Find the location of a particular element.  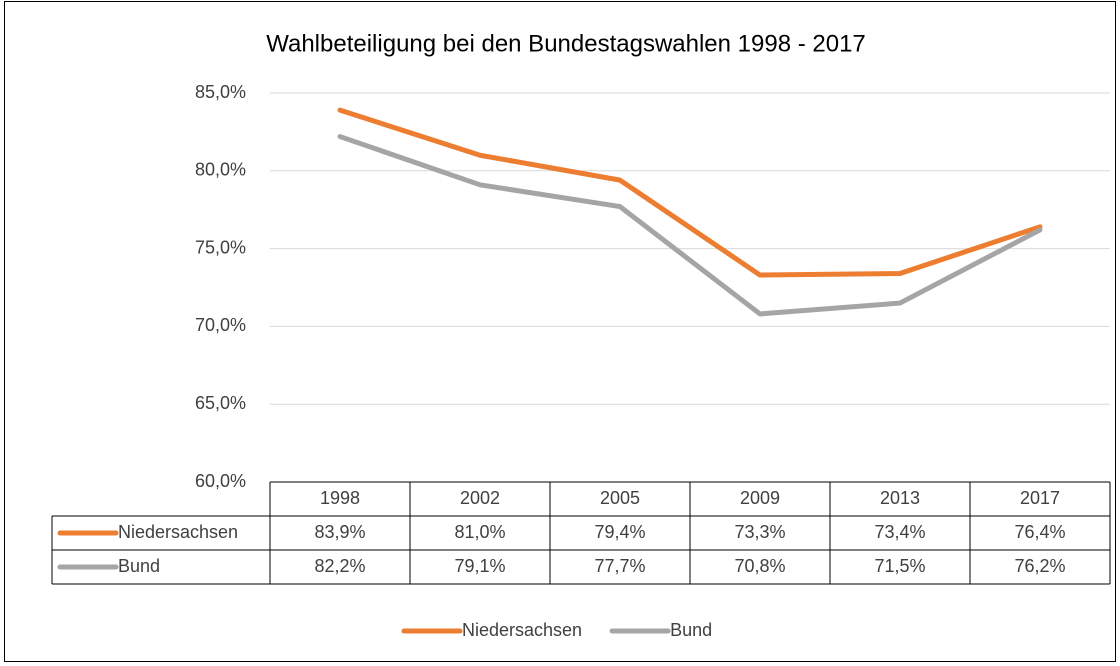

x-tick-label: 2005 is located at coordinates (620, 498).